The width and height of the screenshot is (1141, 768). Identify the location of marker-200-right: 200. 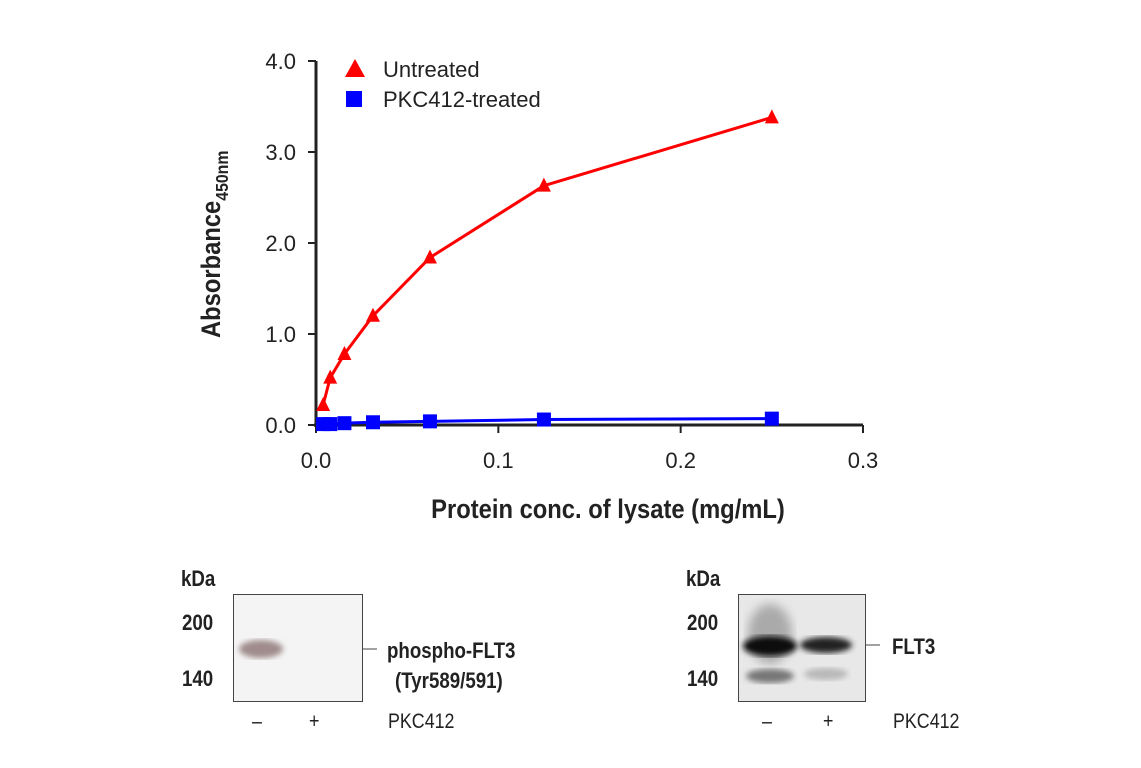
(703, 622).